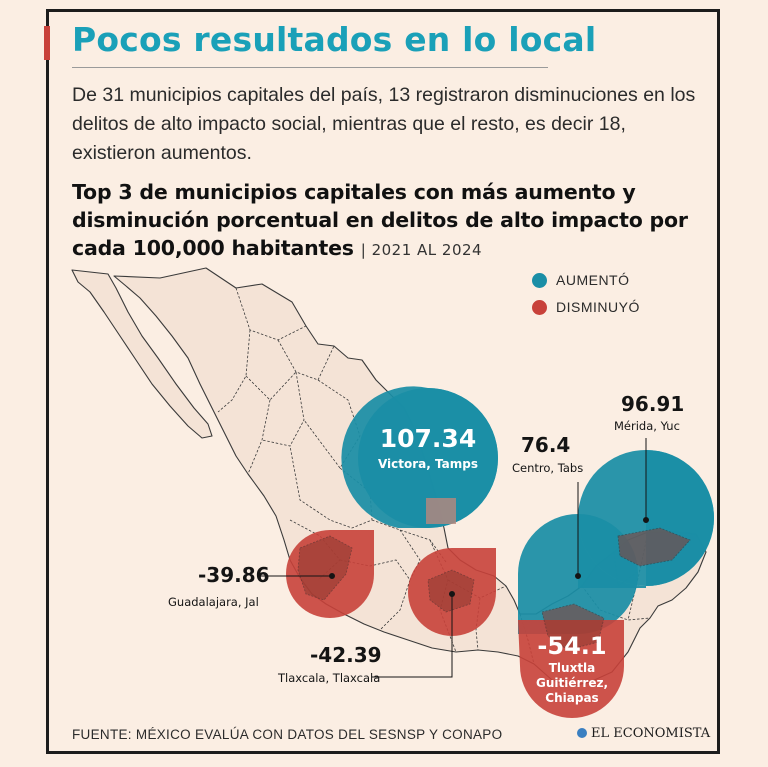 This screenshot has height=767, width=768. I want to click on legend-dot-disminuyo, so click(539, 307).